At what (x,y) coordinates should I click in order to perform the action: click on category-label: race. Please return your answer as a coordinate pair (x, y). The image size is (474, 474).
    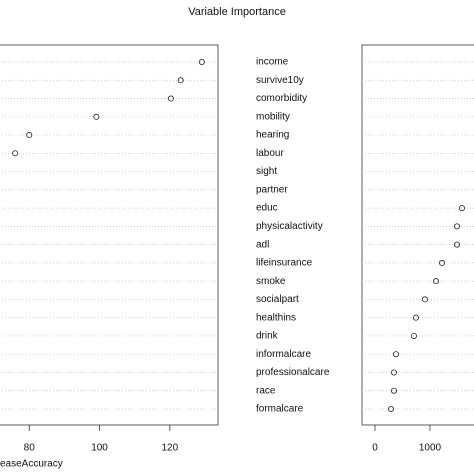
    Looking at the image, I should click on (266, 390).